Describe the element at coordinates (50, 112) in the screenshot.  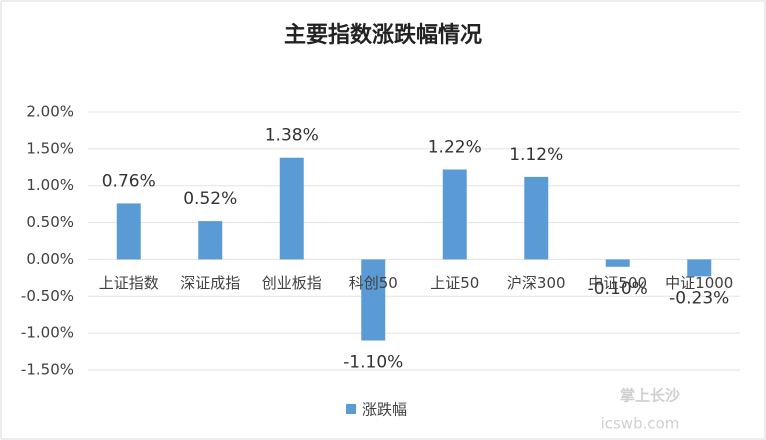
I see `y-tick-label: 2.00%` at that location.